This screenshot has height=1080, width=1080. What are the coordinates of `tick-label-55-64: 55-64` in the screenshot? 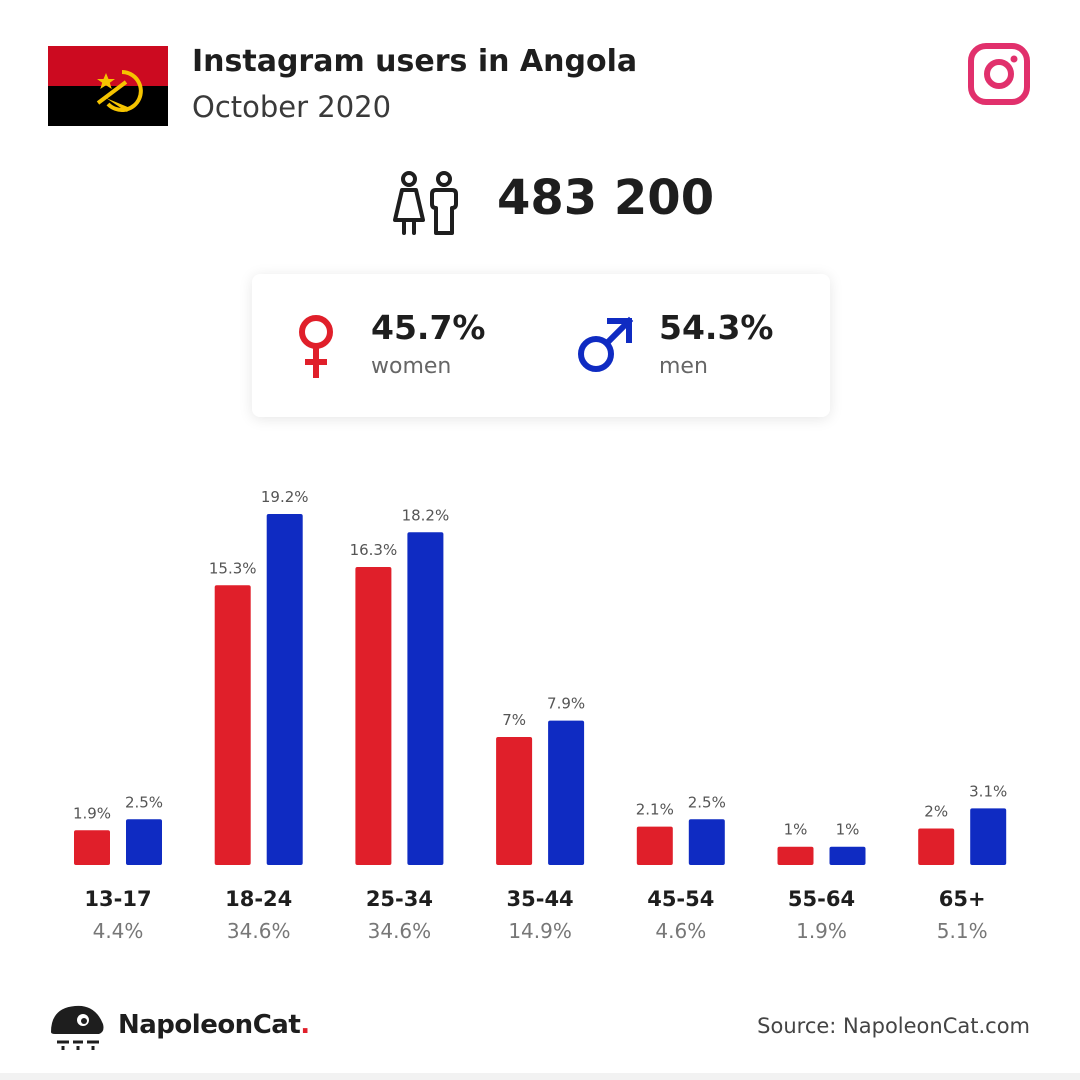 It's located at (821, 899).